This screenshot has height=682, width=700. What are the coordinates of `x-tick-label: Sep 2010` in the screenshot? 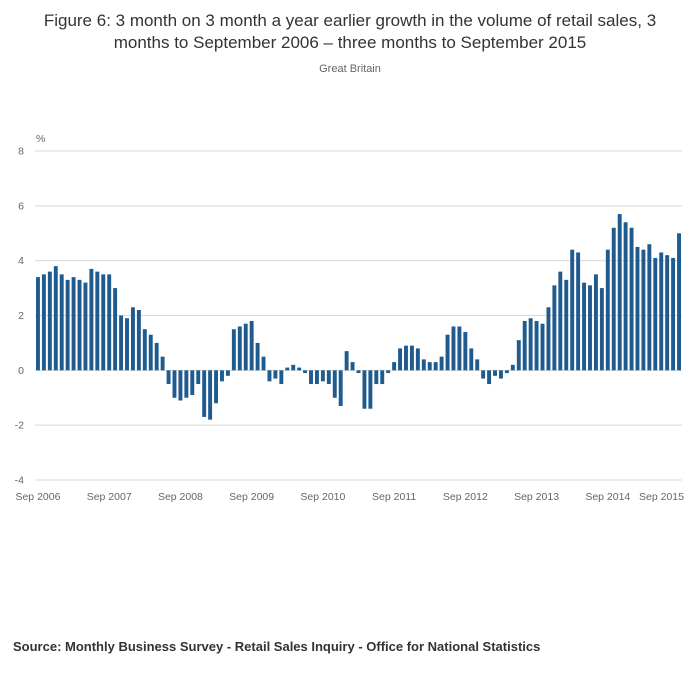 It's located at (322, 497).